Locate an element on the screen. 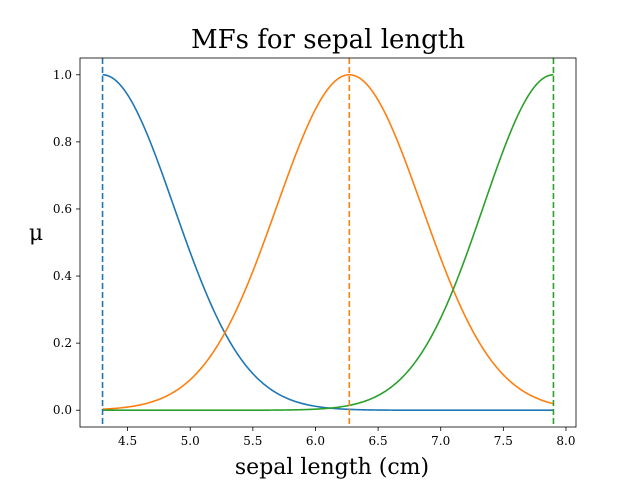 This screenshot has width=640, height=480. chart-title: MFs for sepal length is located at coordinates (328, 40).